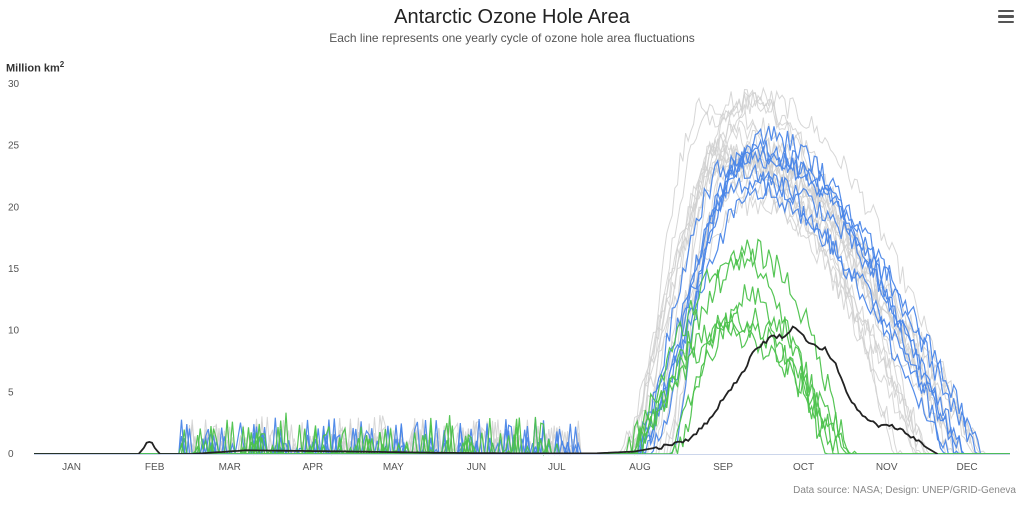  I want to click on x-tick-label: JUL, so click(557, 467).